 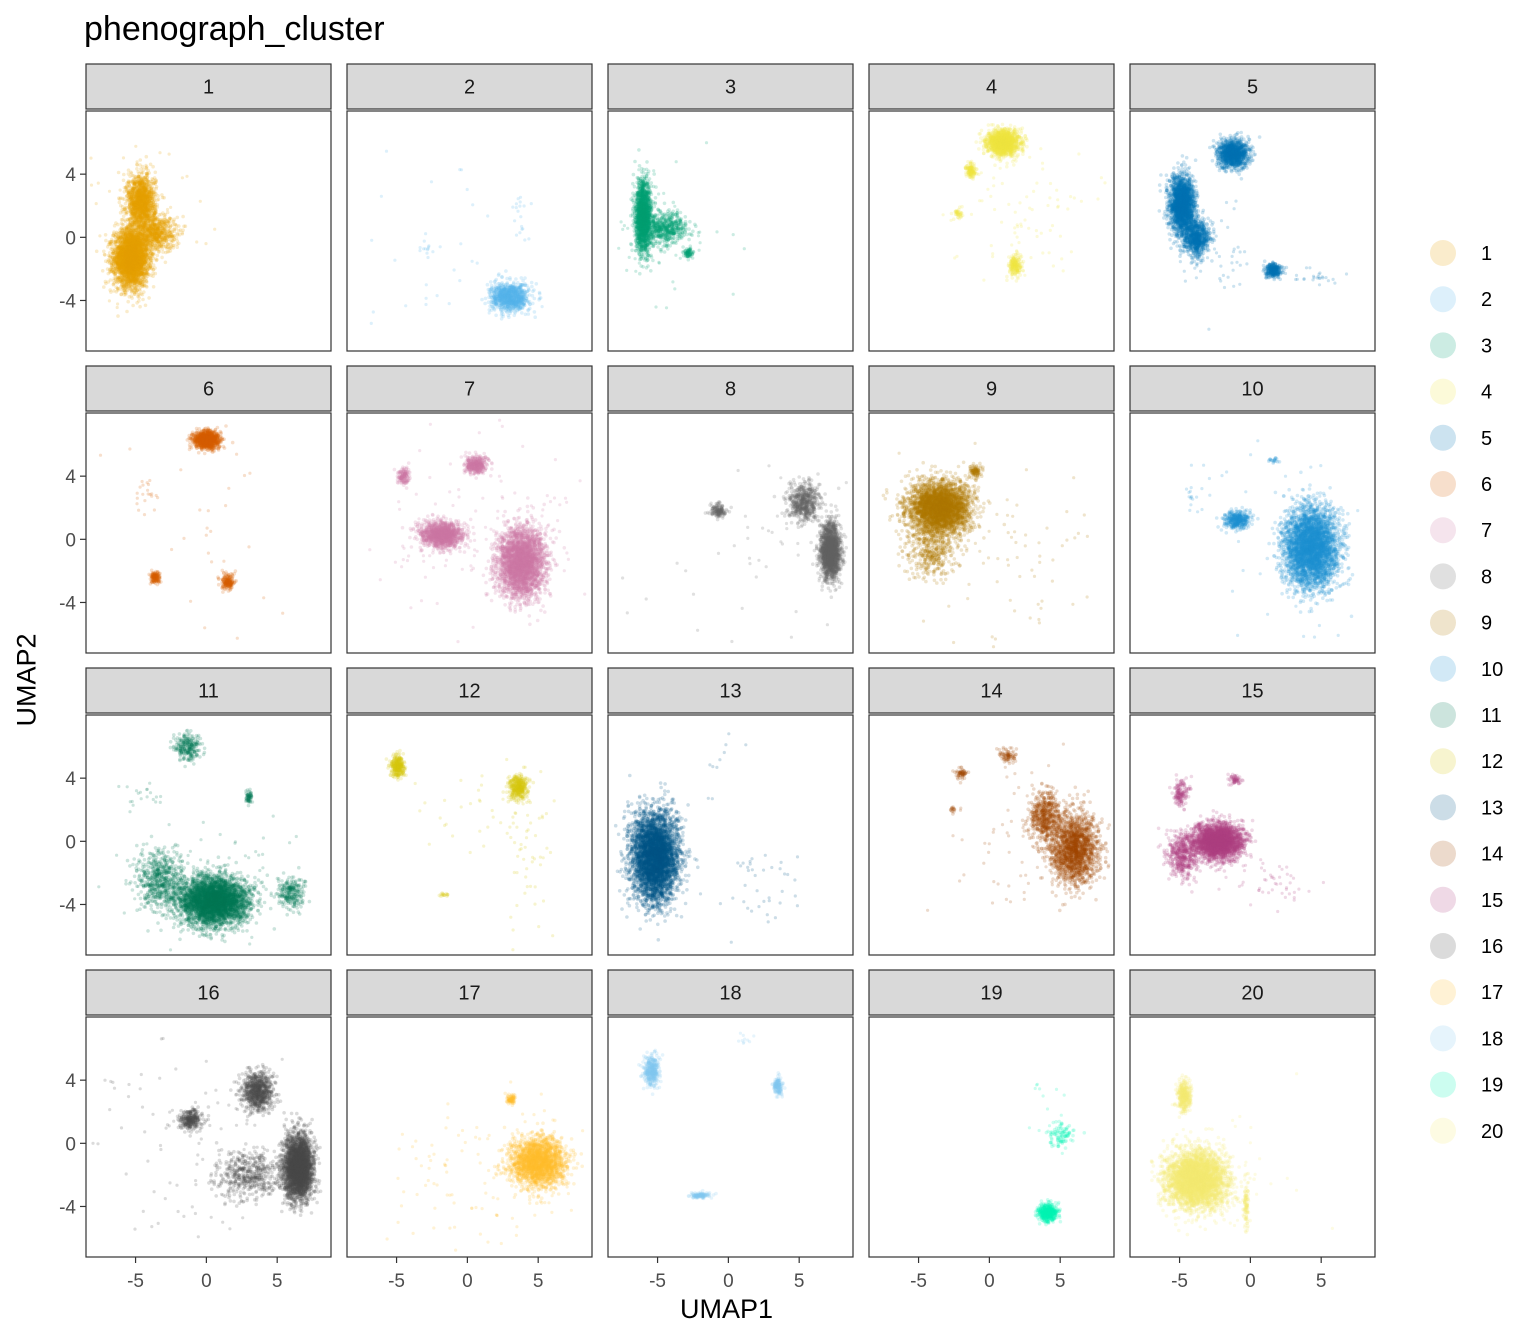 I want to click on facet-panel-1: 1-404, so click(x=195, y=207).